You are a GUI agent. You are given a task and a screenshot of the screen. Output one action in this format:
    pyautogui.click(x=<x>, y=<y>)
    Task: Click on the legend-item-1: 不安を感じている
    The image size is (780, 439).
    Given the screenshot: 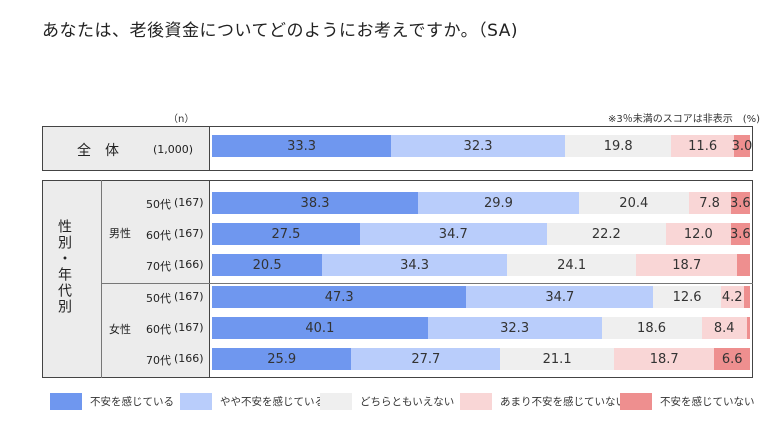 What is the action you would take?
    pyautogui.click(x=112, y=401)
    